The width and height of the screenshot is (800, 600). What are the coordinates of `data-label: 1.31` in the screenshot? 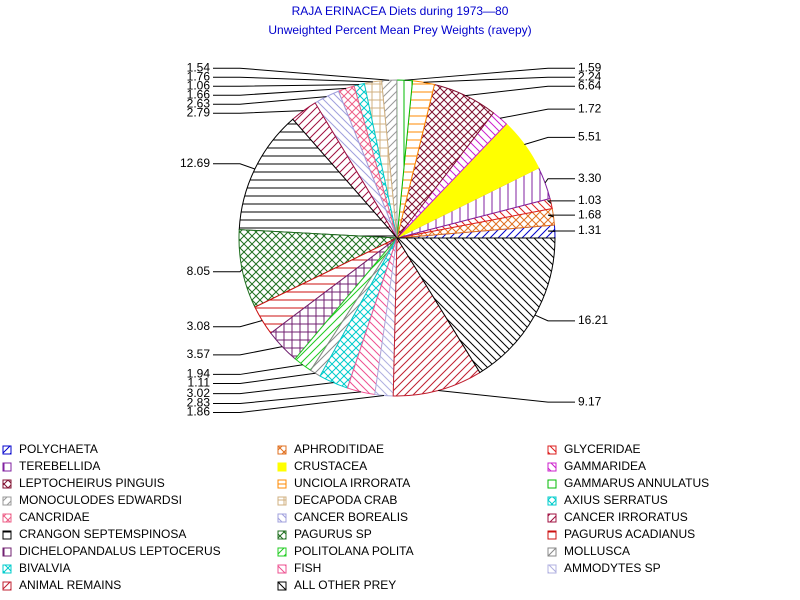 It's located at (590, 230).